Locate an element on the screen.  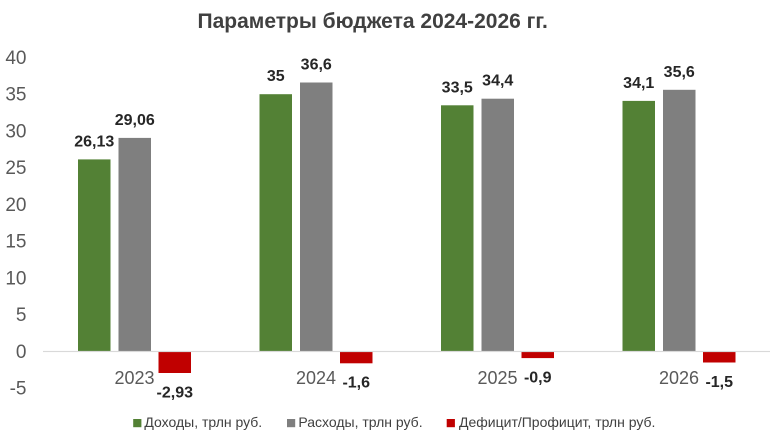
svg-text: 35,6 is located at coordinates (679, 72).